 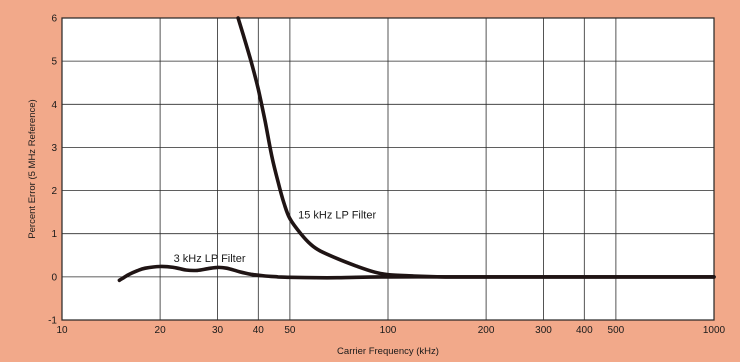 What do you see at coordinates (210, 259) in the screenshot?
I see `annotation-label: 3 kHz LP Filter` at bounding box center [210, 259].